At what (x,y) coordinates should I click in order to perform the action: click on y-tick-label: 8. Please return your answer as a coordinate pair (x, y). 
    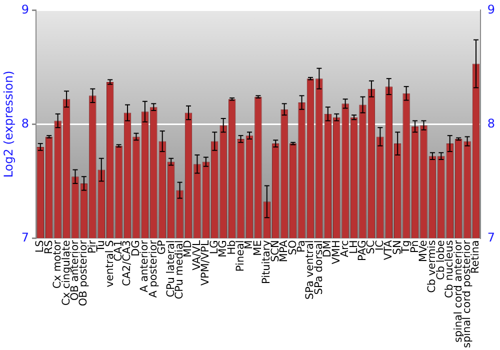
    Looking at the image, I should click on (25, 123).